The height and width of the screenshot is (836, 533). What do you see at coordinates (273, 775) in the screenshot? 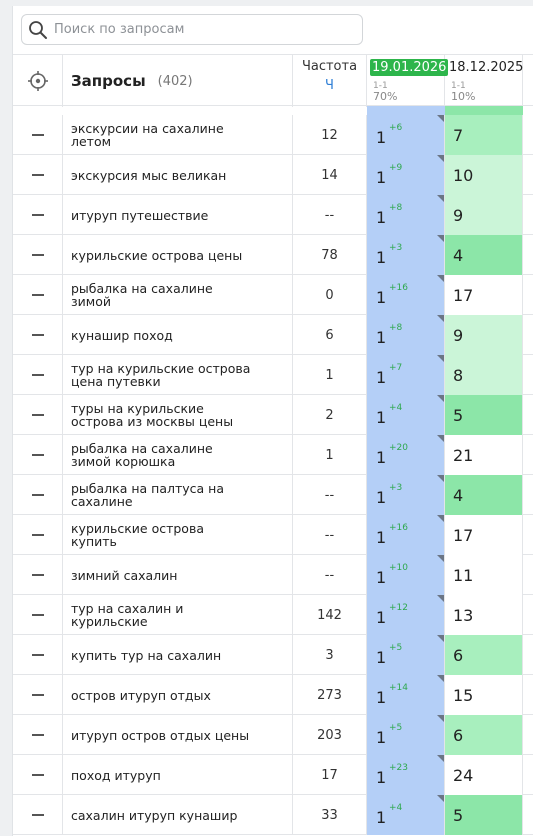
I see `table-row: поход итуруп 17 1 +23 24` at bounding box center [273, 775].